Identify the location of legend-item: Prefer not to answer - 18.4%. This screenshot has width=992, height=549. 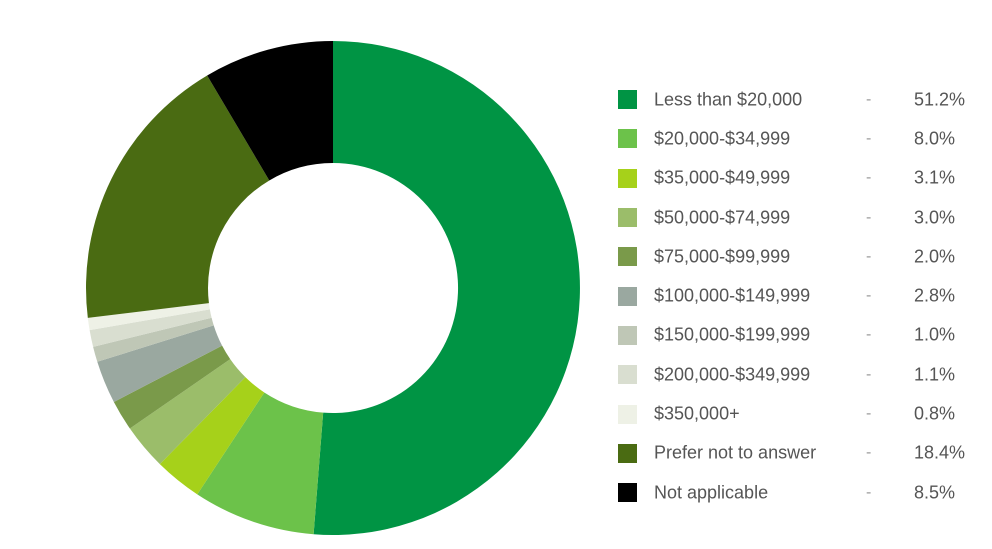
(805, 453).